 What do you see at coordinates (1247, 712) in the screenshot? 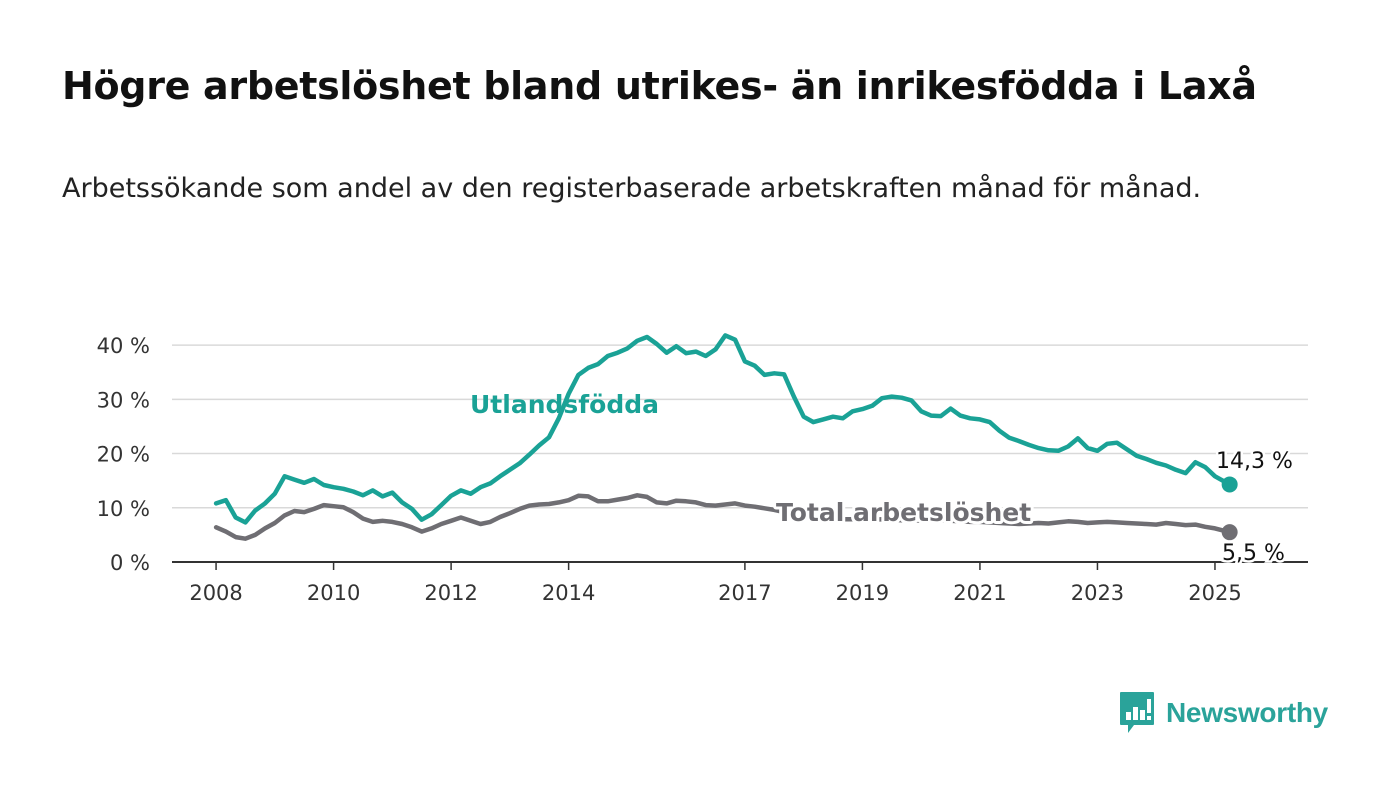
I see `brand-name: Newsworthy` at bounding box center [1247, 712].